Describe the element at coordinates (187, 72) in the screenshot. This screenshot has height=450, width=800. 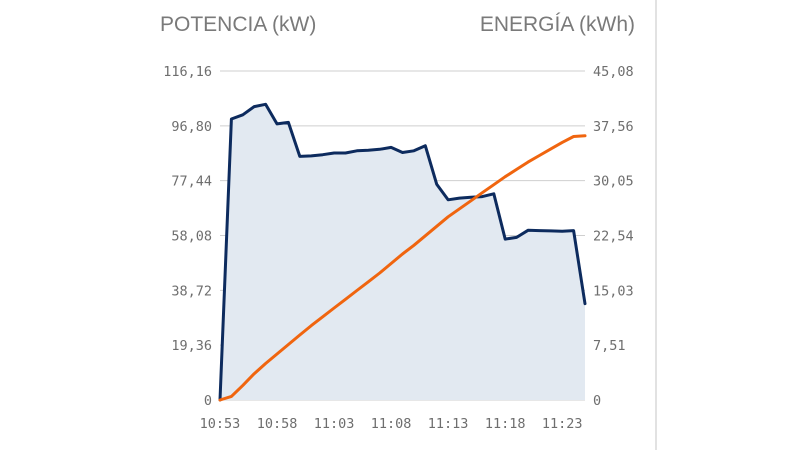
I see `y-left-tick-label: 116,16` at that location.